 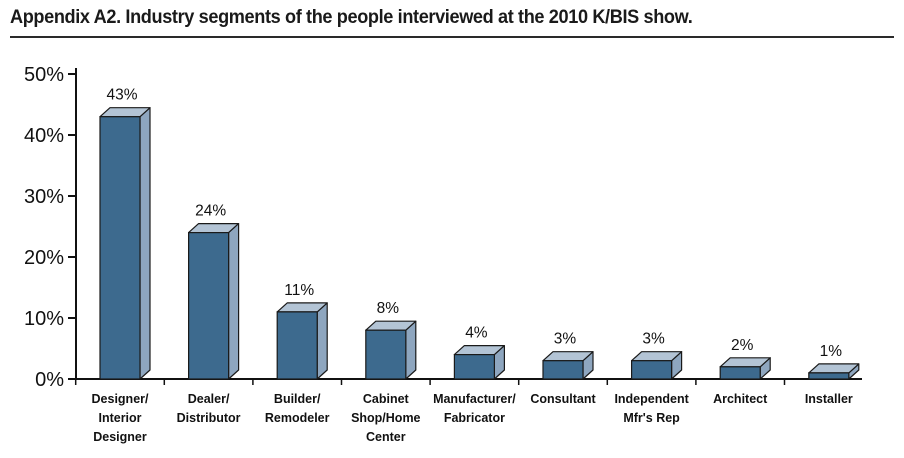 What do you see at coordinates (651, 408) in the screenshot?
I see `x-tick-label: Independent Mfr's Rep` at bounding box center [651, 408].